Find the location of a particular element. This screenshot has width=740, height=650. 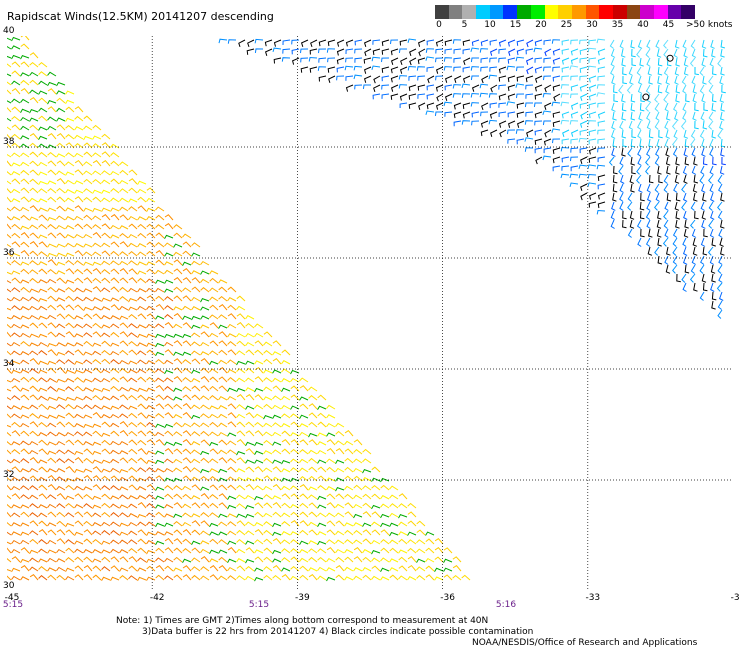

colorbar-unit: >50 knots is located at coordinates (709, 25).